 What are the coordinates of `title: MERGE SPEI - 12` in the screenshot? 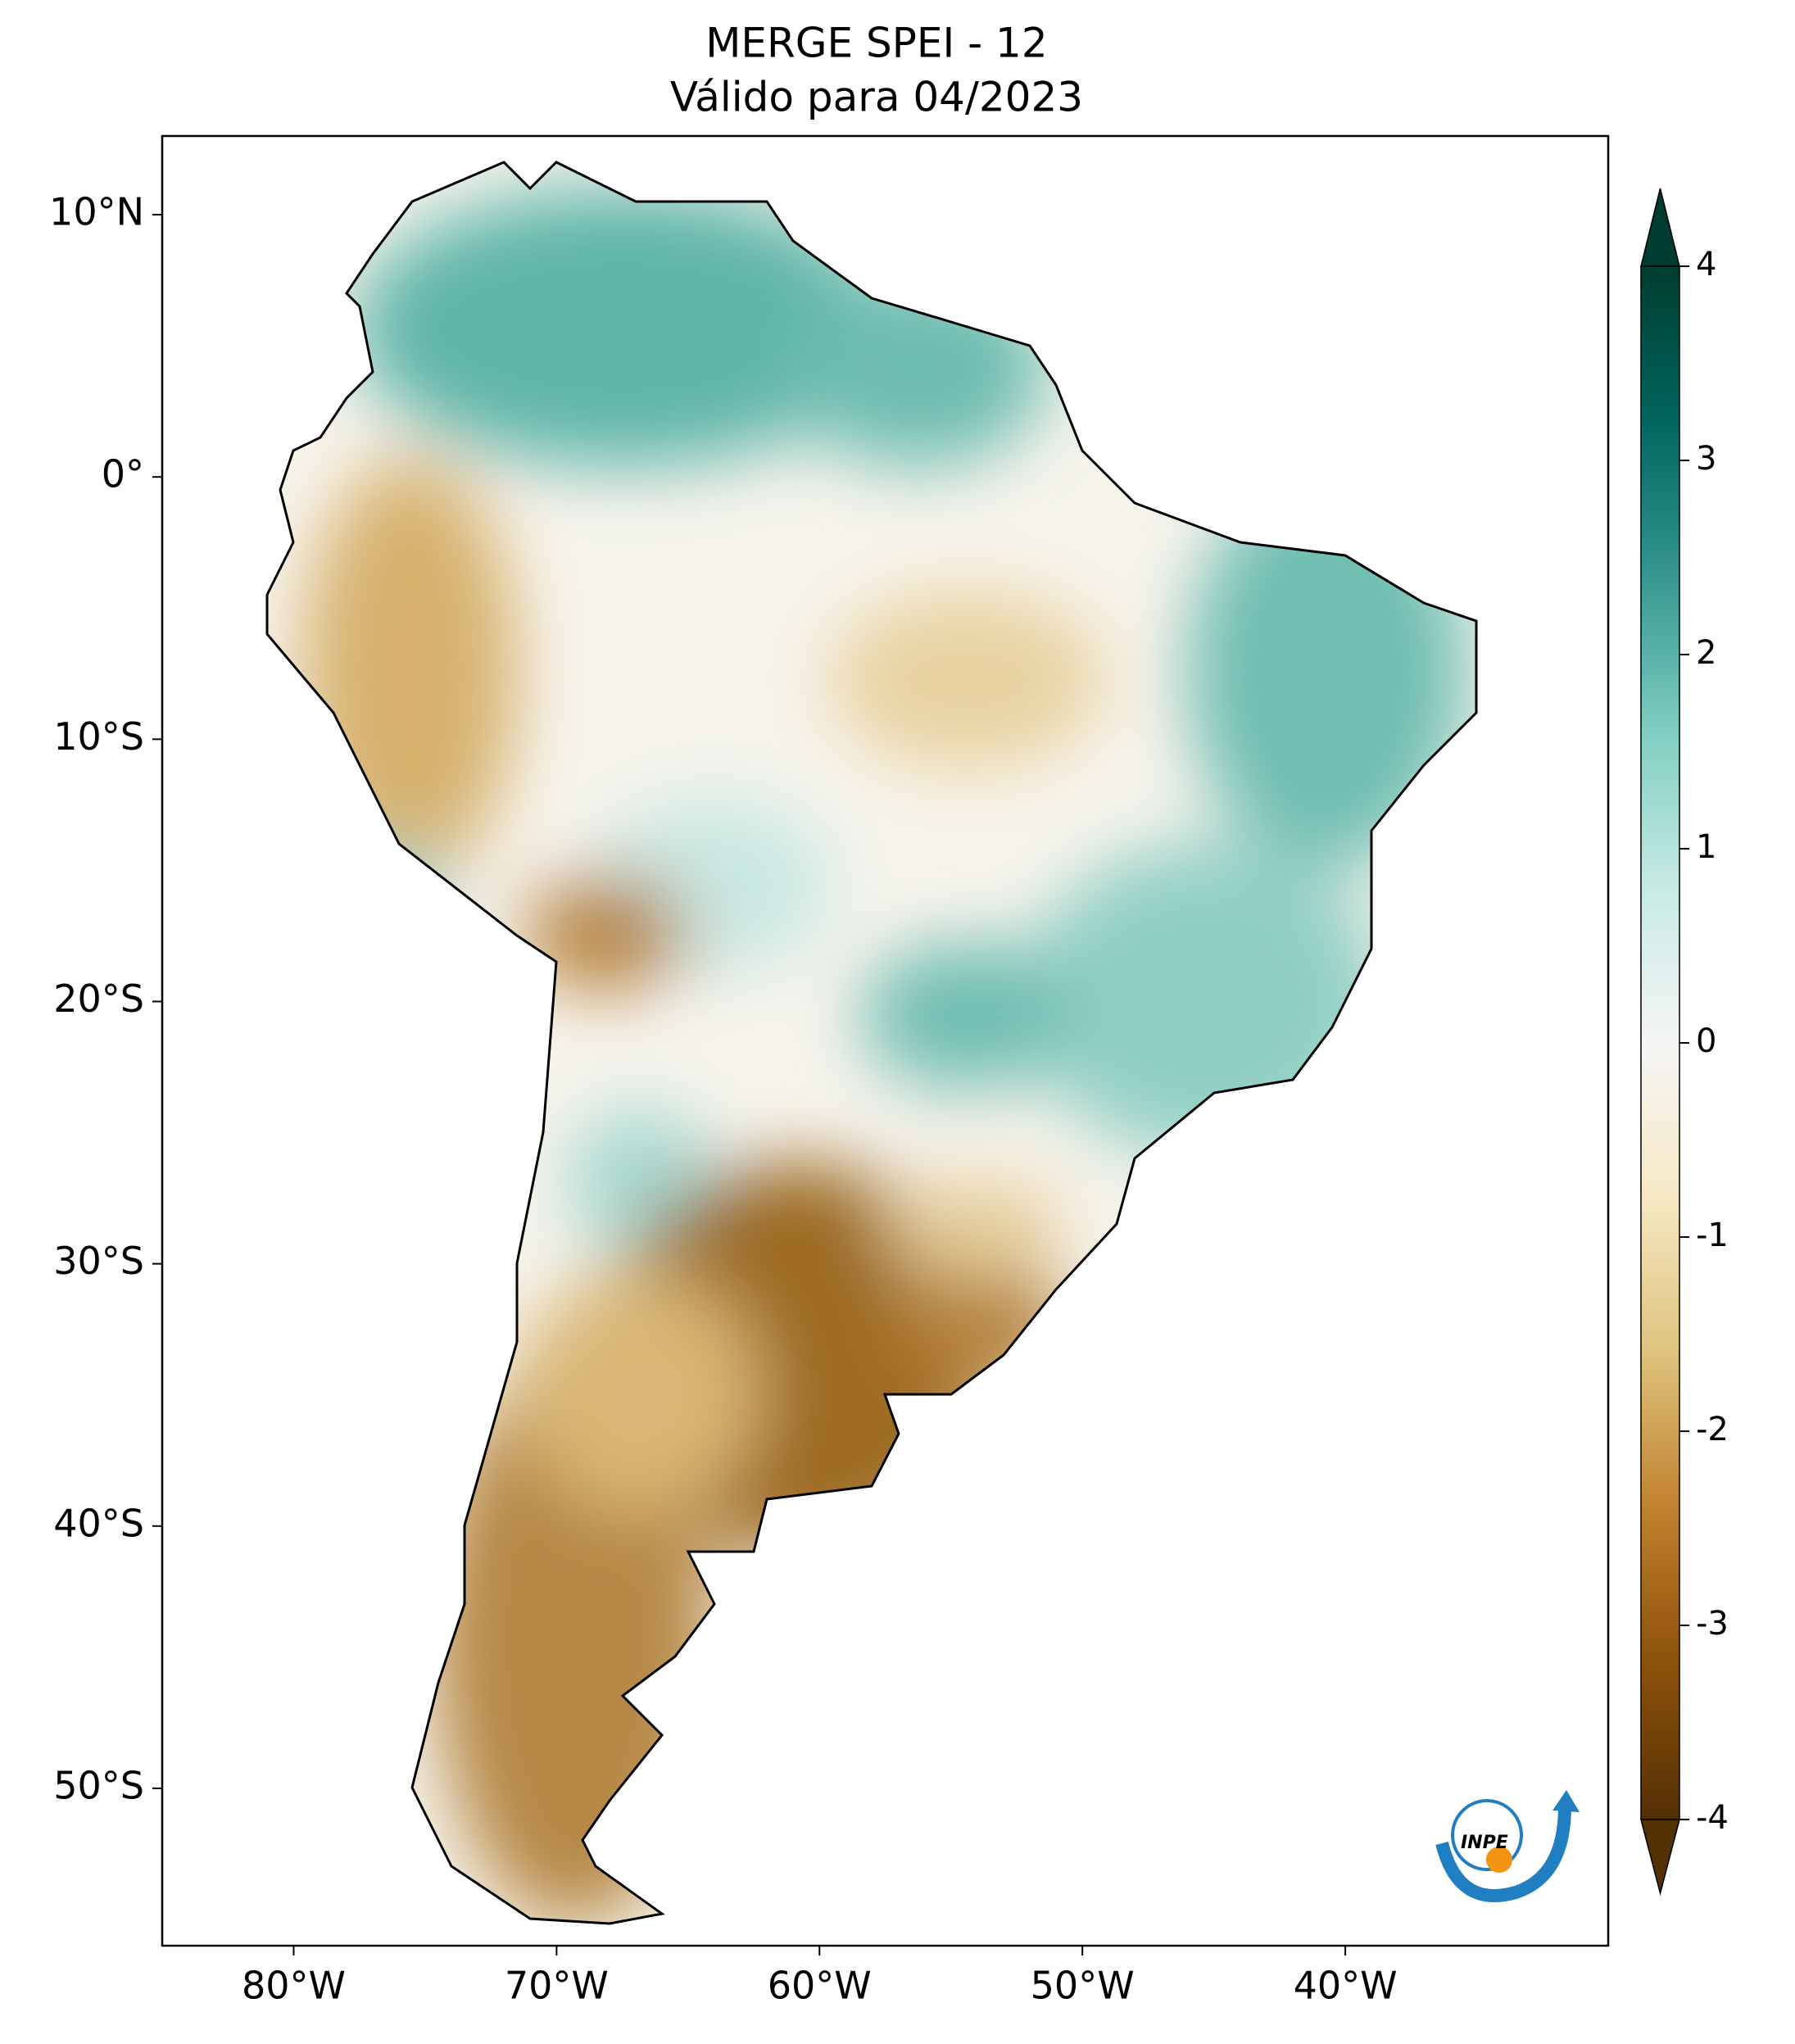 It's located at (876, 43).